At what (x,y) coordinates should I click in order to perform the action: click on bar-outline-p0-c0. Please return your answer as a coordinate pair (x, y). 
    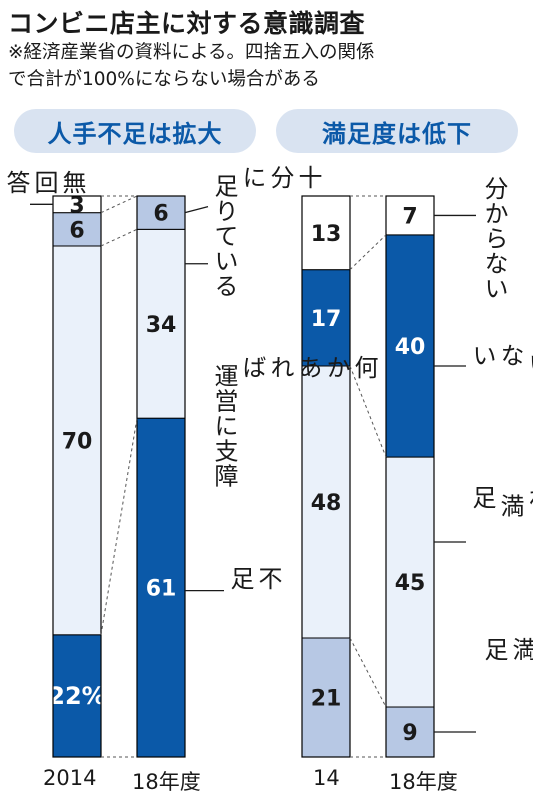
    Looking at the image, I should click on (77, 476).